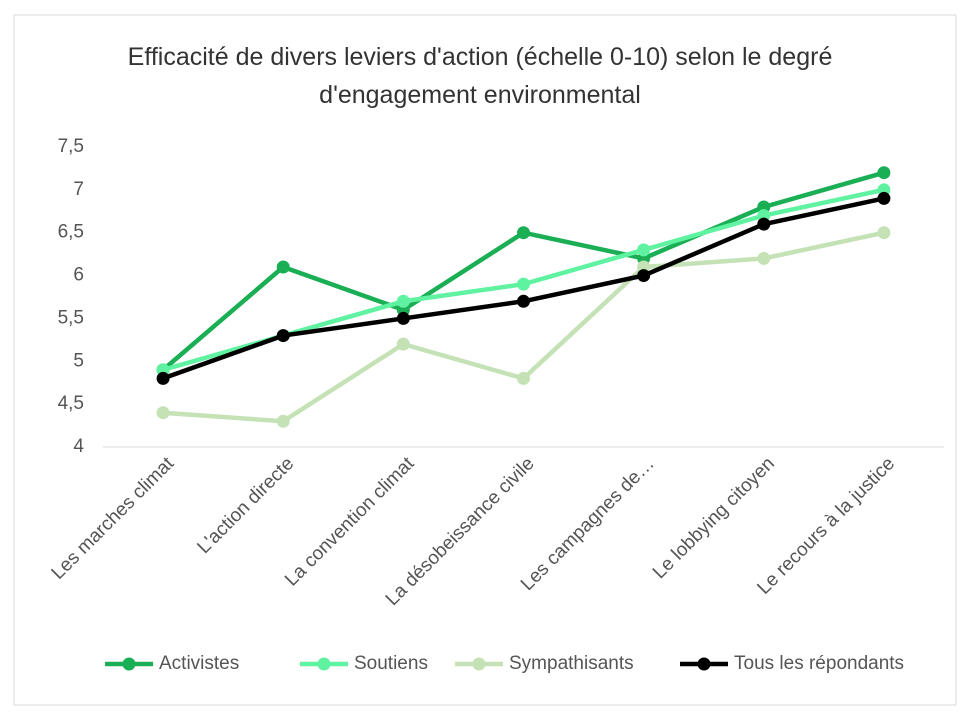  What do you see at coordinates (391, 663) in the screenshot?
I see `legend-label: Soutiens` at bounding box center [391, 663].